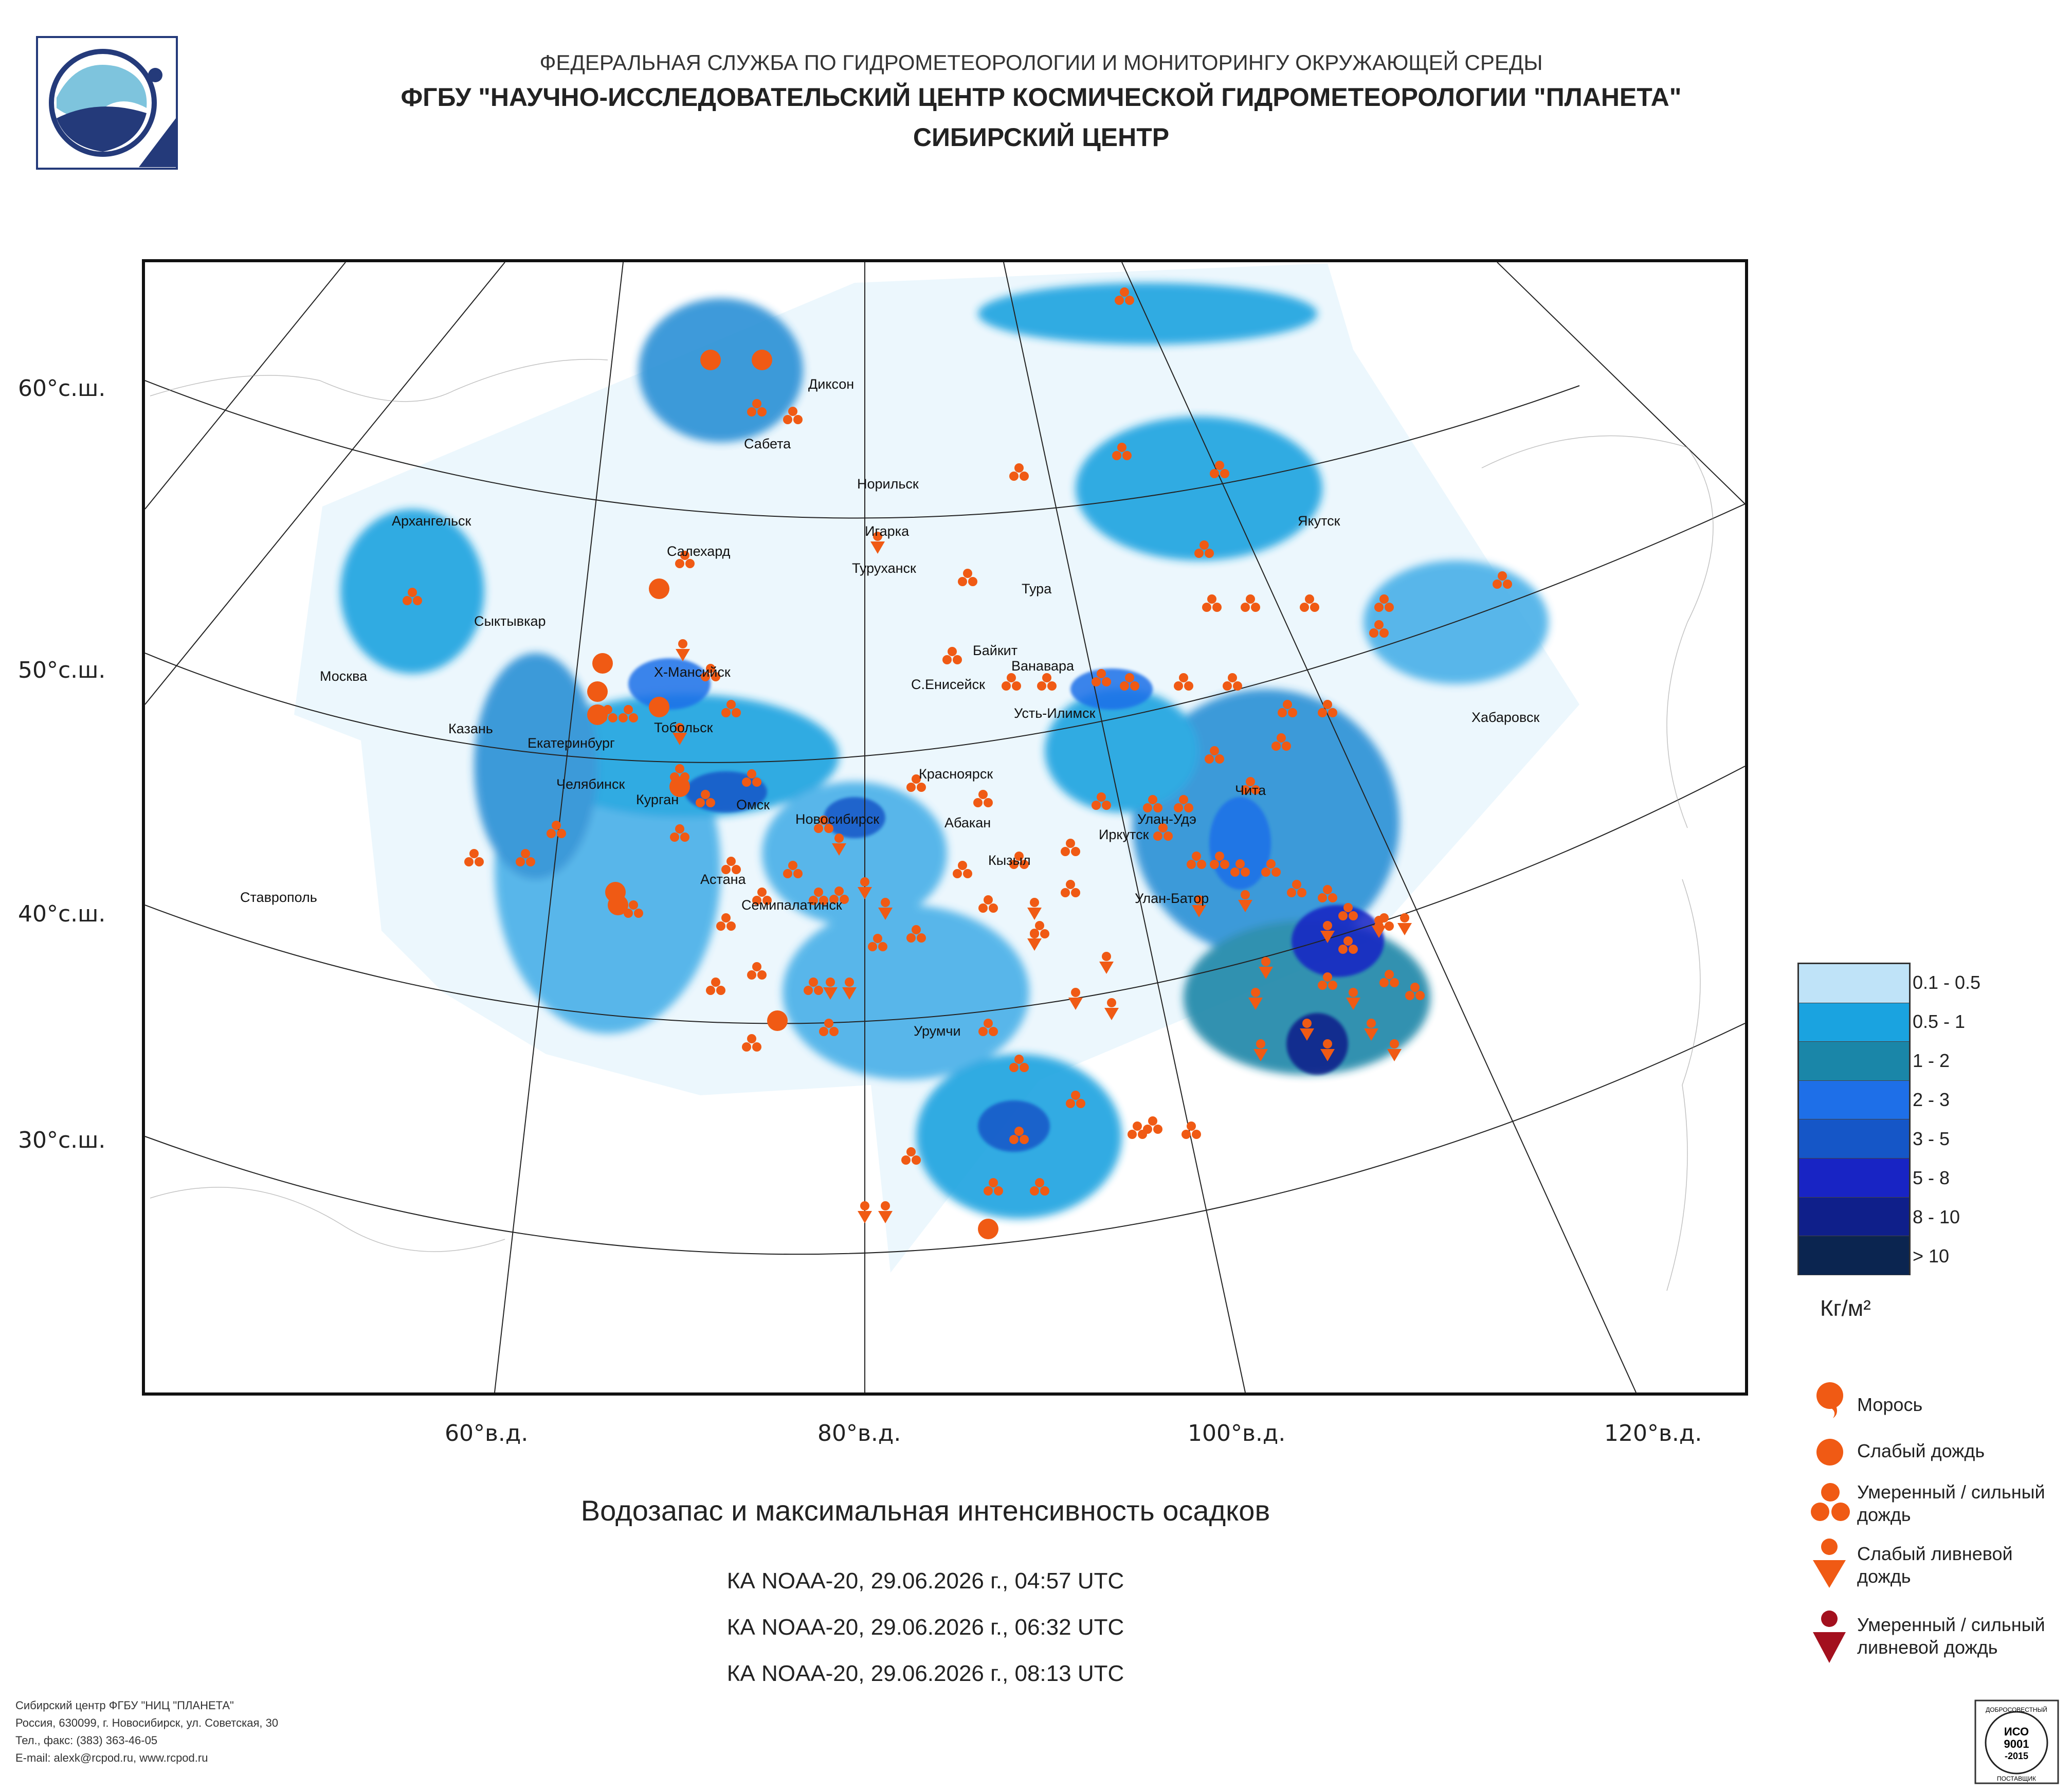 The image size is (2072, 1791). Describe the element at coordinates (1830, 1502) in the screenshot. I see `moderate-rain-icon` at that location.